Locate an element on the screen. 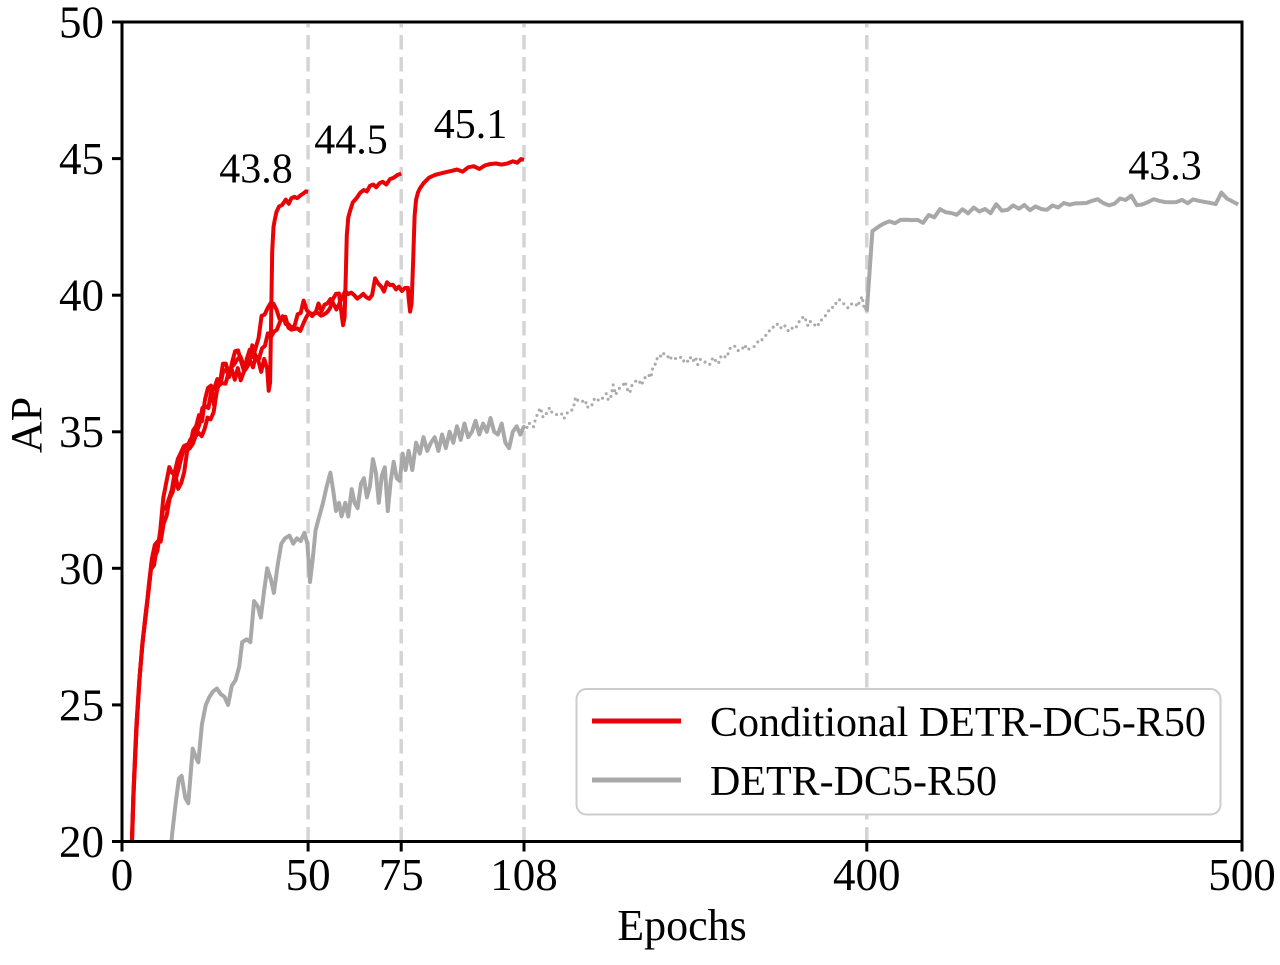 Image resolution: width=1280 pixels, height=965 pixels. svg-text: 108 is located at coordinates (524, 875).